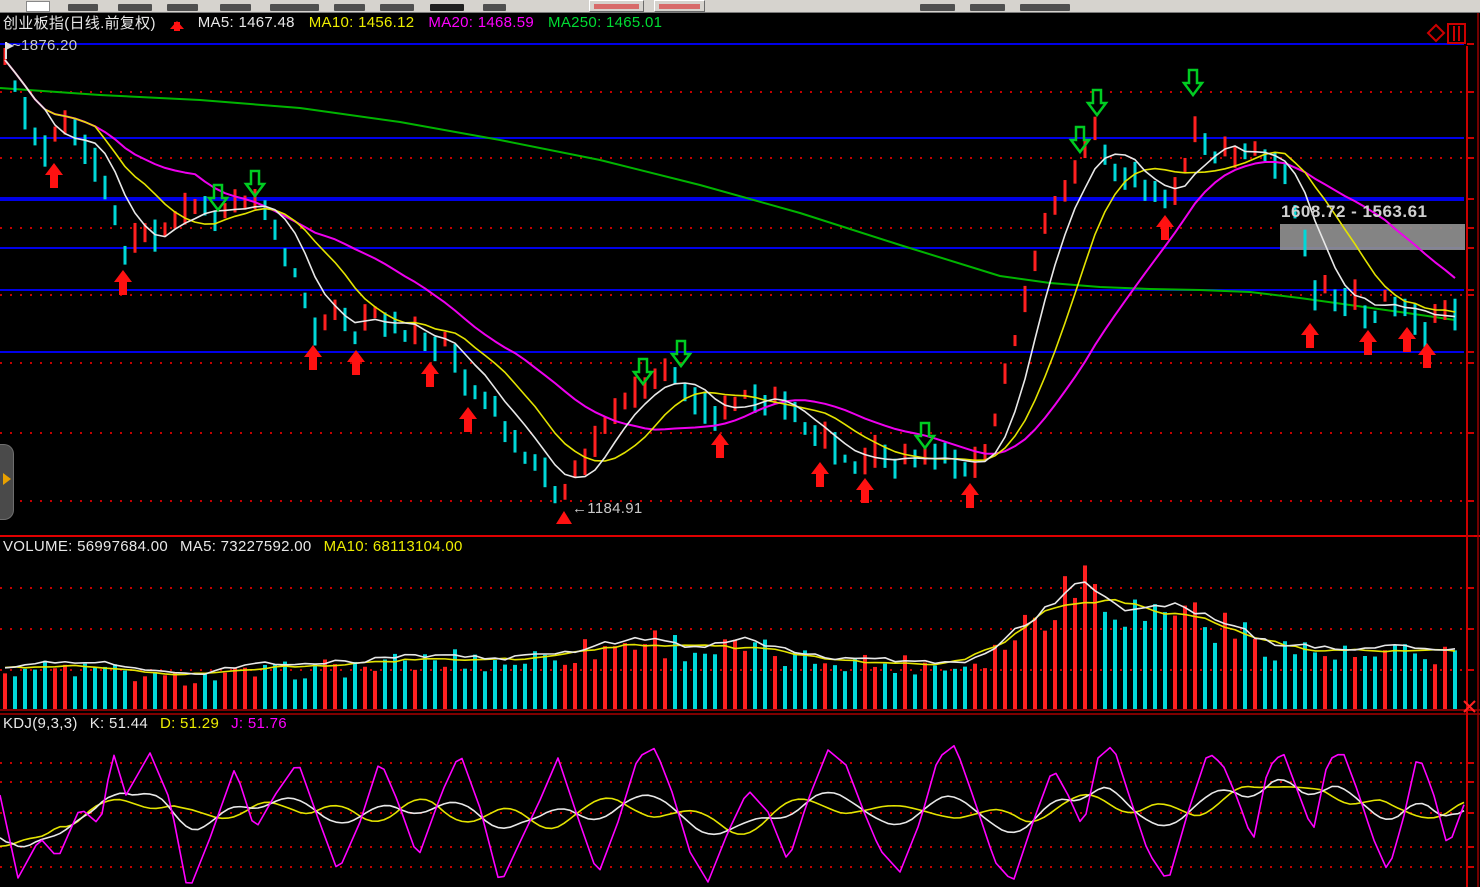  Describe the element at coordinates (79, 23) in the screenshot. I see `chart-title: 创业板指(日线.前复权)` at that location.